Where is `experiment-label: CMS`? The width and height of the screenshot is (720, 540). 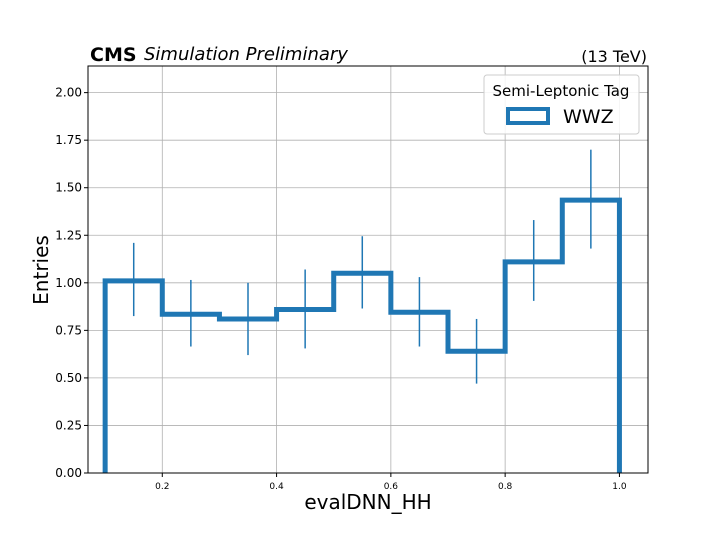 experiment-label: CMS is located at coordinates (113, 55).